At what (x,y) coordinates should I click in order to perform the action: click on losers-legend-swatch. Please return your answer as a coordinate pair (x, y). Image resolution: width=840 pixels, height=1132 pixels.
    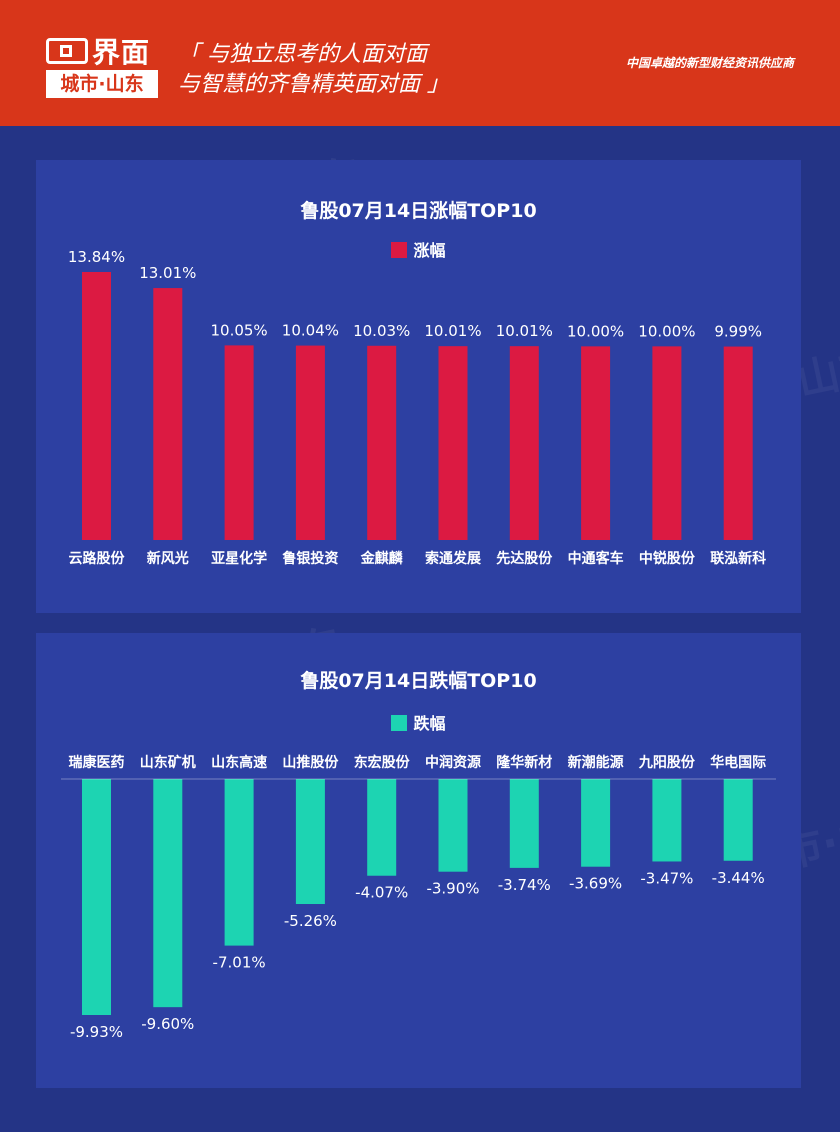
    Looking at the image, I should click on (399, 723).